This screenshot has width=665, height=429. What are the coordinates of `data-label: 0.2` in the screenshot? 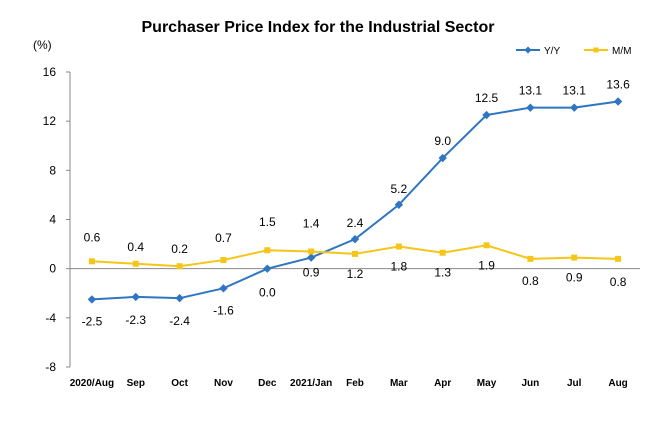 It's located at (179, 249).